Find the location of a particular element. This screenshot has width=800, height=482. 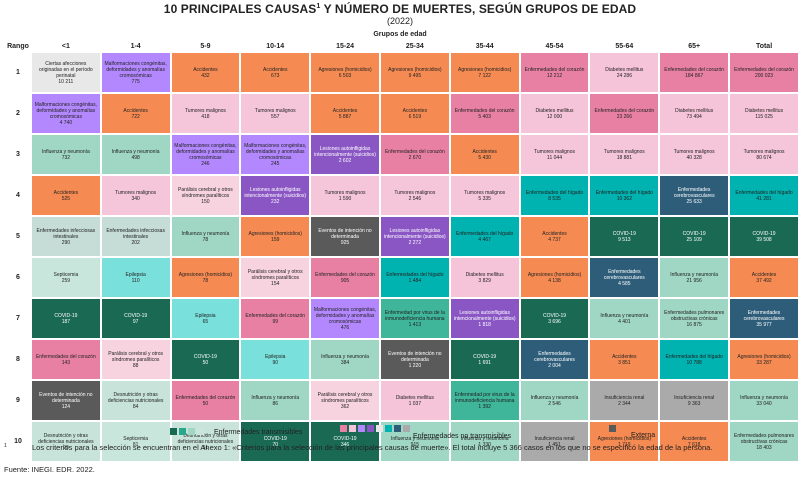

death-count: 905 is located at coordinates (345, 280).